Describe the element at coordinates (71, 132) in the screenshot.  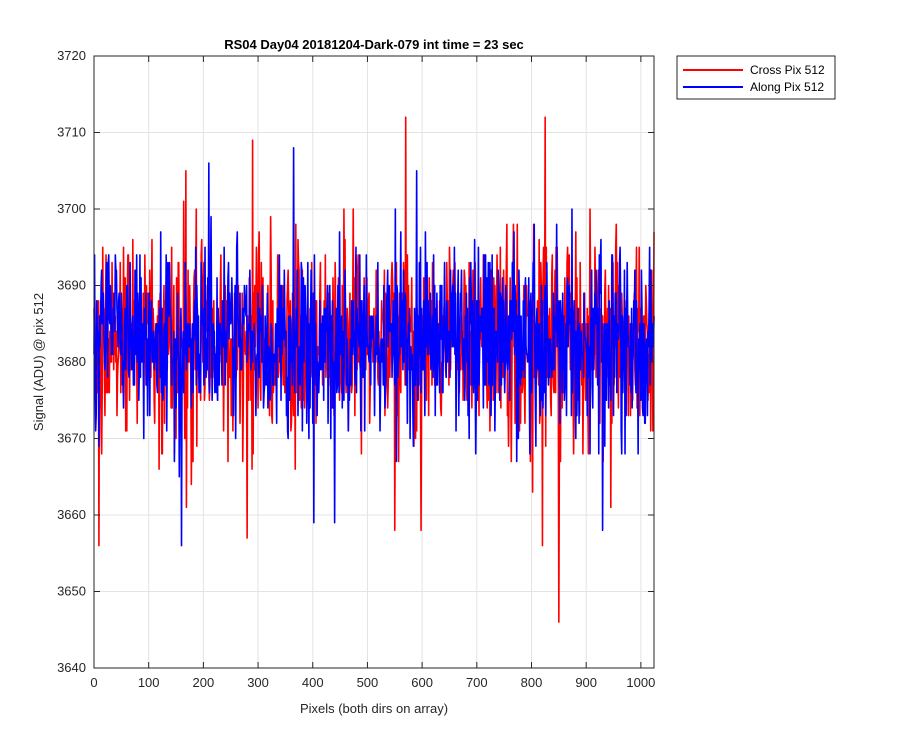
I see `y-tick-label: 3710` at that location.